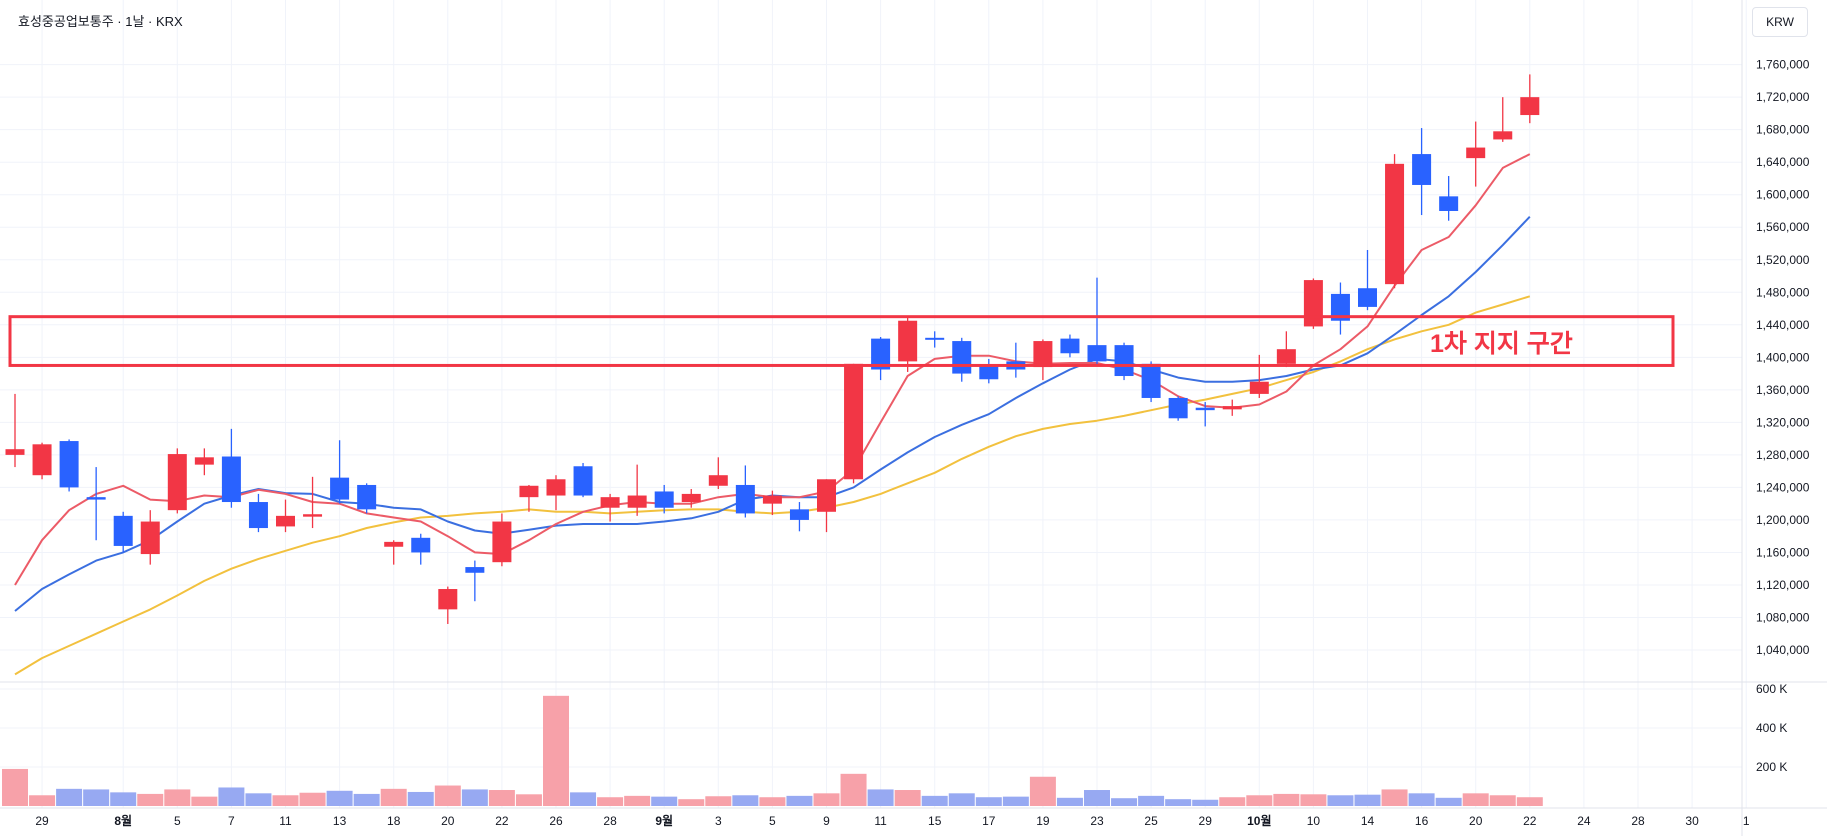  I want to click on time-tick-label: 15, so click(935, 821).